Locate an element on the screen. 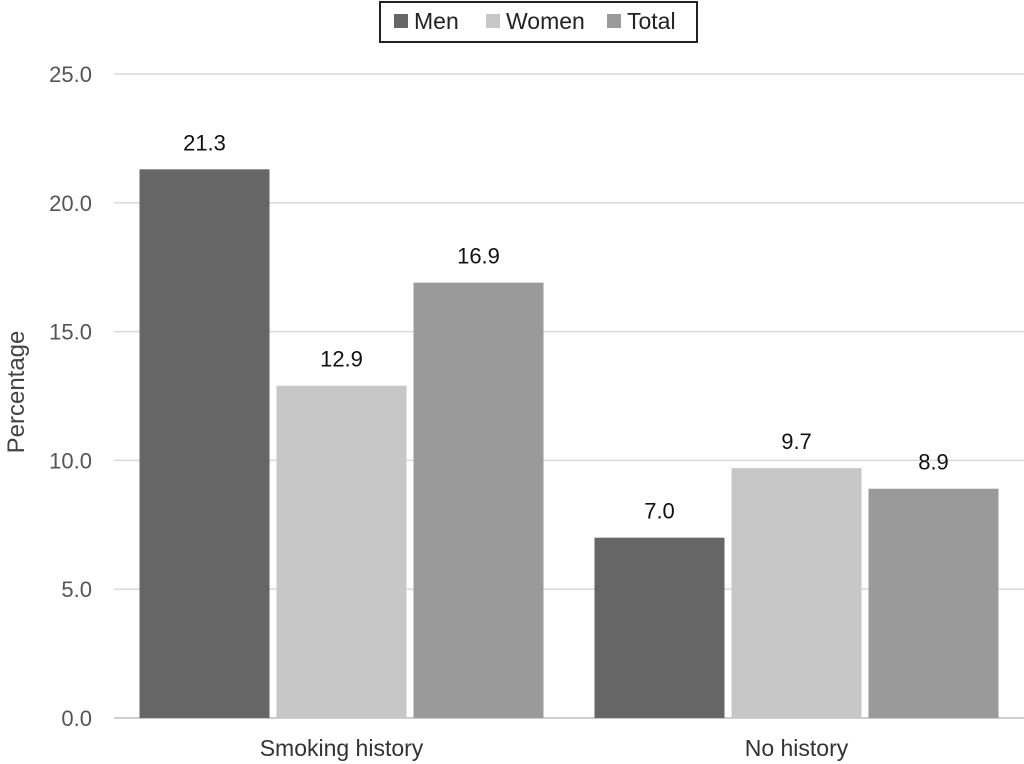  data-label: 12.9 is located at coordinates (341, 359).